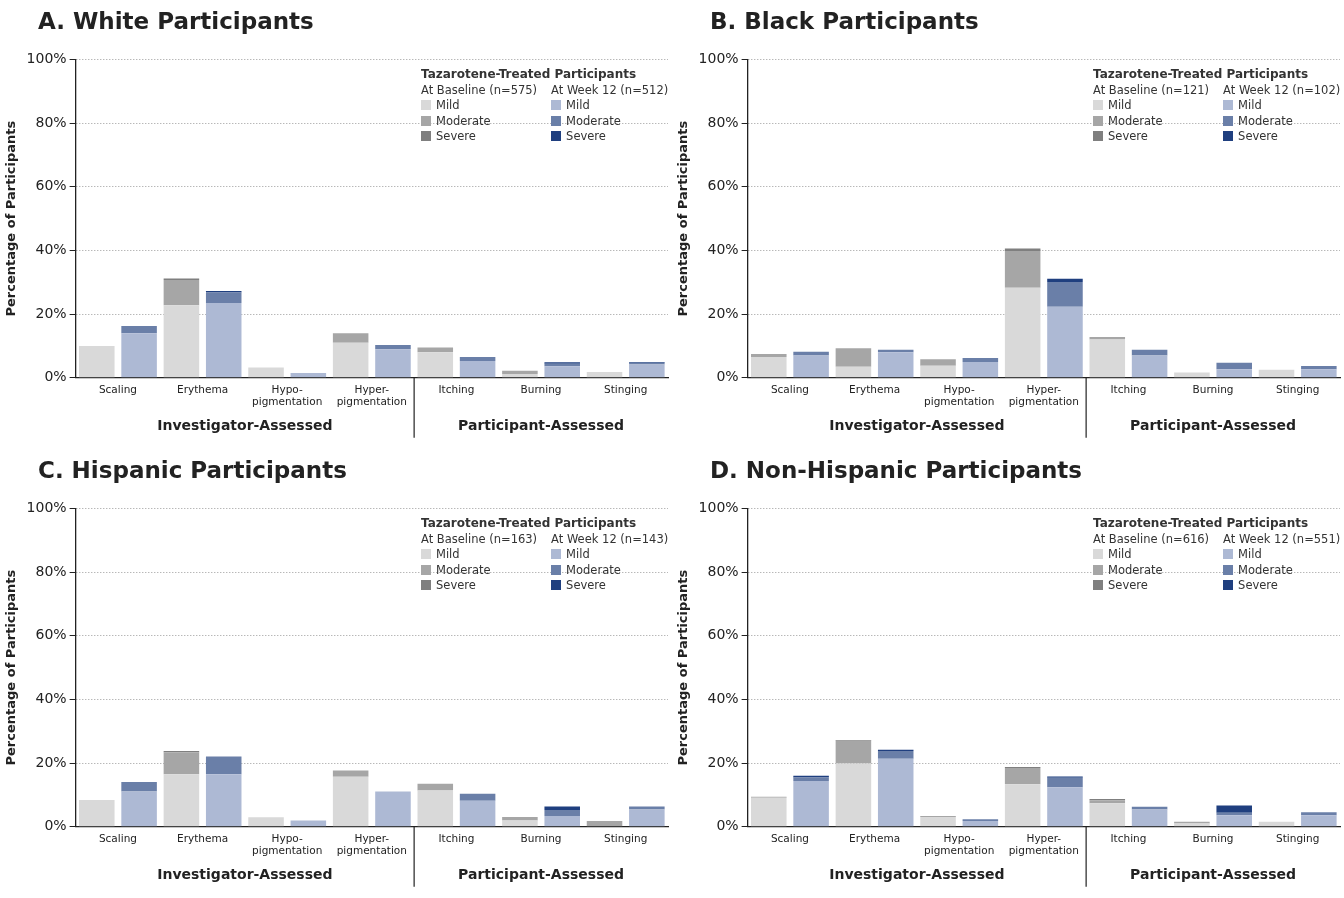  I want to click on annotation: At Week 12 (n=143), so click(610, 539).